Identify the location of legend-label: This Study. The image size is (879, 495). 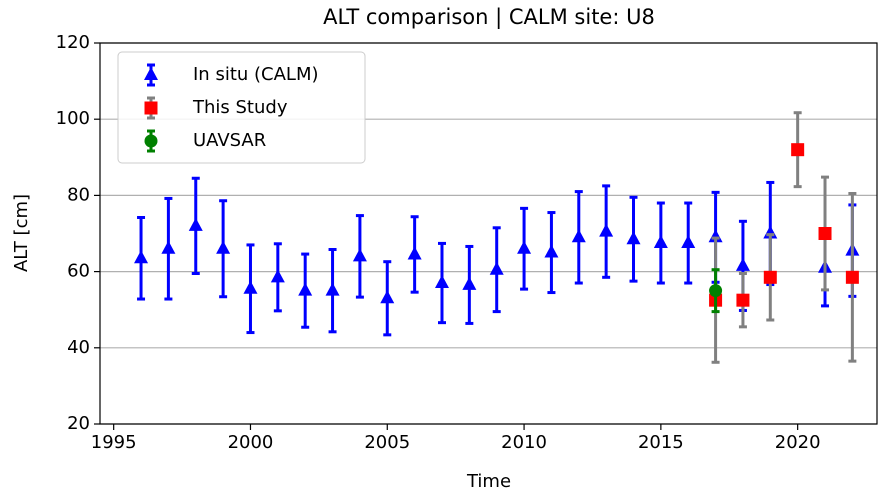
(240, 107).